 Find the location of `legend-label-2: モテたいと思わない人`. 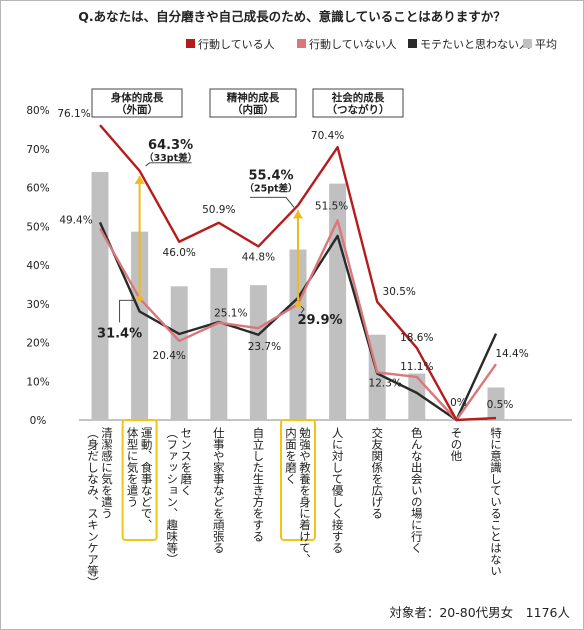

legend-label-2: モテたいと思わない人 is located at coordinates (475, 44).